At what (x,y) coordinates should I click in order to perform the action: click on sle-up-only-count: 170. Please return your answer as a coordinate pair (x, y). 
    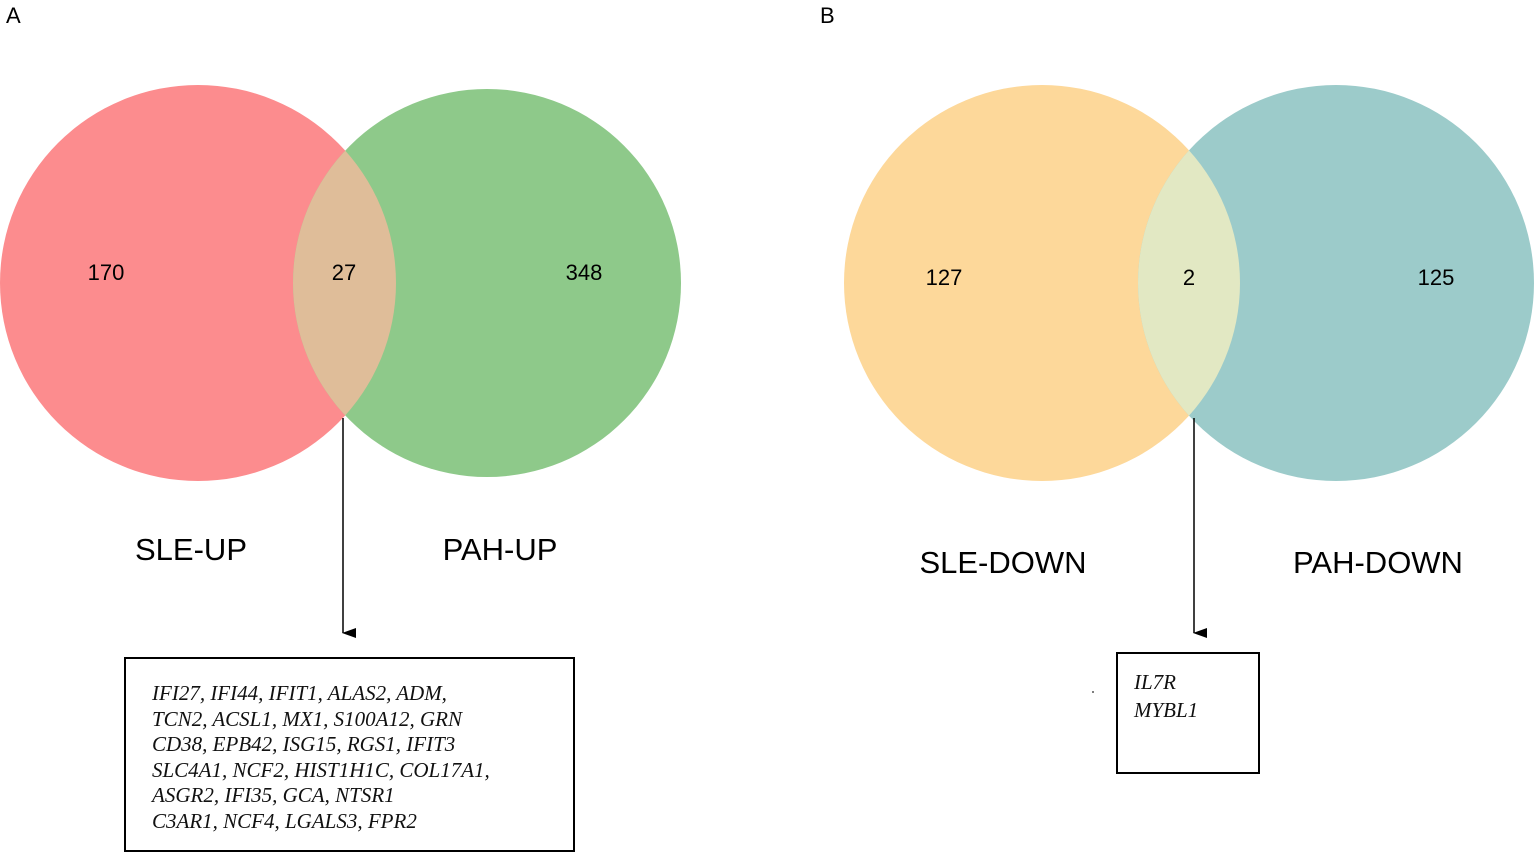
    Looking at the image, I should click on (106, 272).